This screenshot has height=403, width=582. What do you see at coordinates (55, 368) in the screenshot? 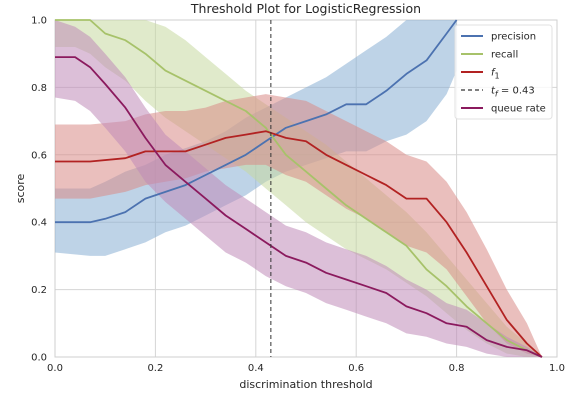
I see `x-tick-label: 0.0` at bounding box center [55, 368].